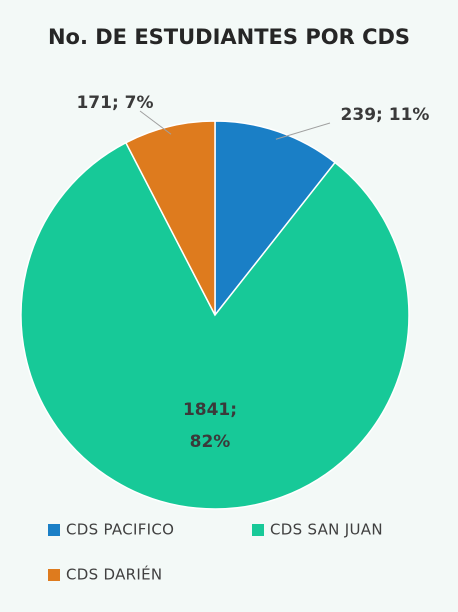 The height and width of the screenshot is (612, 458). What do you see at coordinates (229, 37) in the screenshot?
I see `chart-title: No. DE ESTUDIANTES POR CDS` at bounding box center [229, 37].